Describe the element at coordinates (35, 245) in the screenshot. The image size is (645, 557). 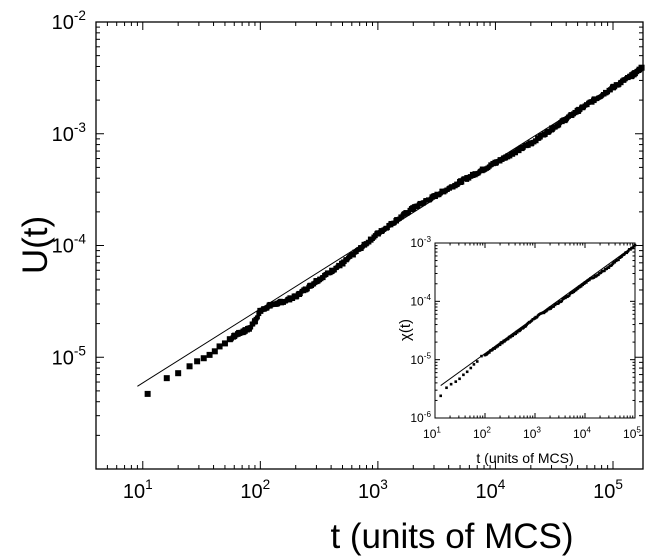
I see `main-y-axis-label: U(t)` at that location.